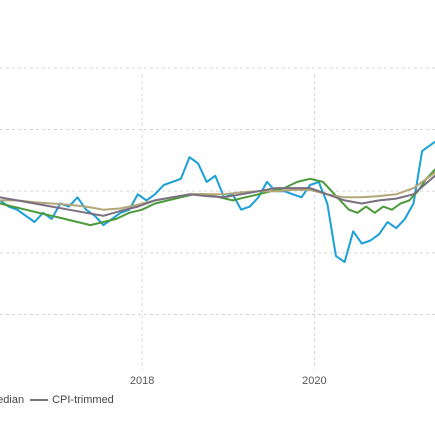 This screenshot has width=435, height=435. I want to click on legend-label-0: median, so click(12, 400).